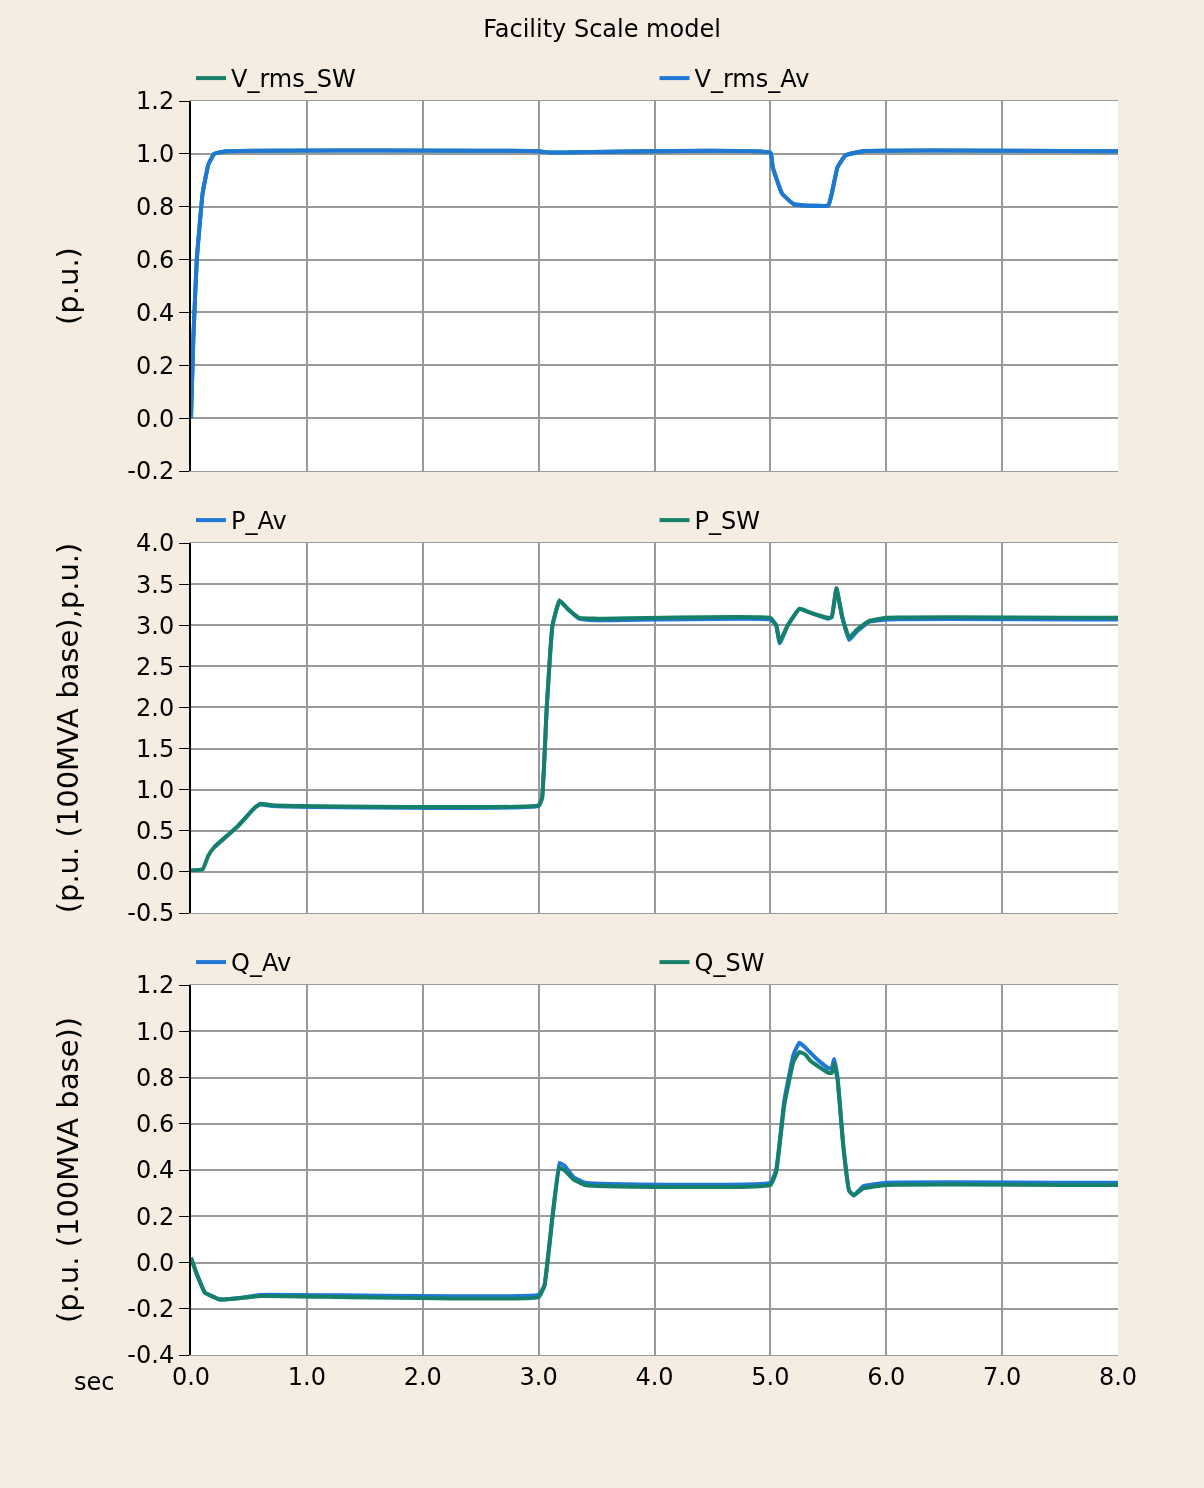  What do you see at coordinates (306, 1376) in the screenshot?
I see `x-tick-label: 1.0` at bounding box center [306, 1376].